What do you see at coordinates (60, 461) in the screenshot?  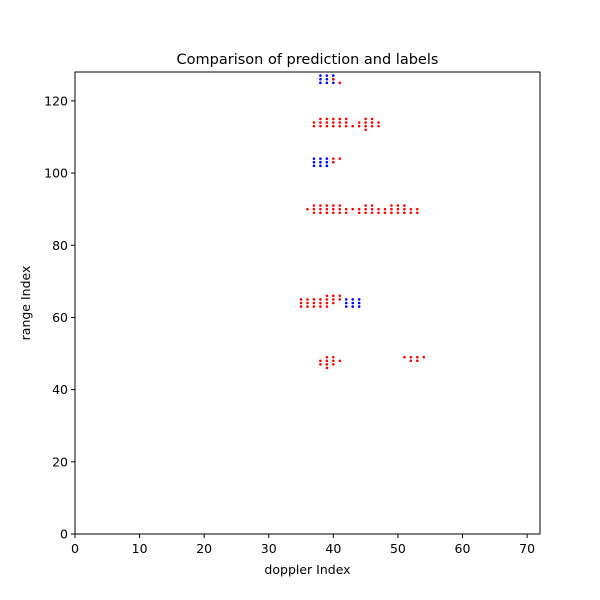 I see `y-tick-label: 20` at bounding box center [60, 461].